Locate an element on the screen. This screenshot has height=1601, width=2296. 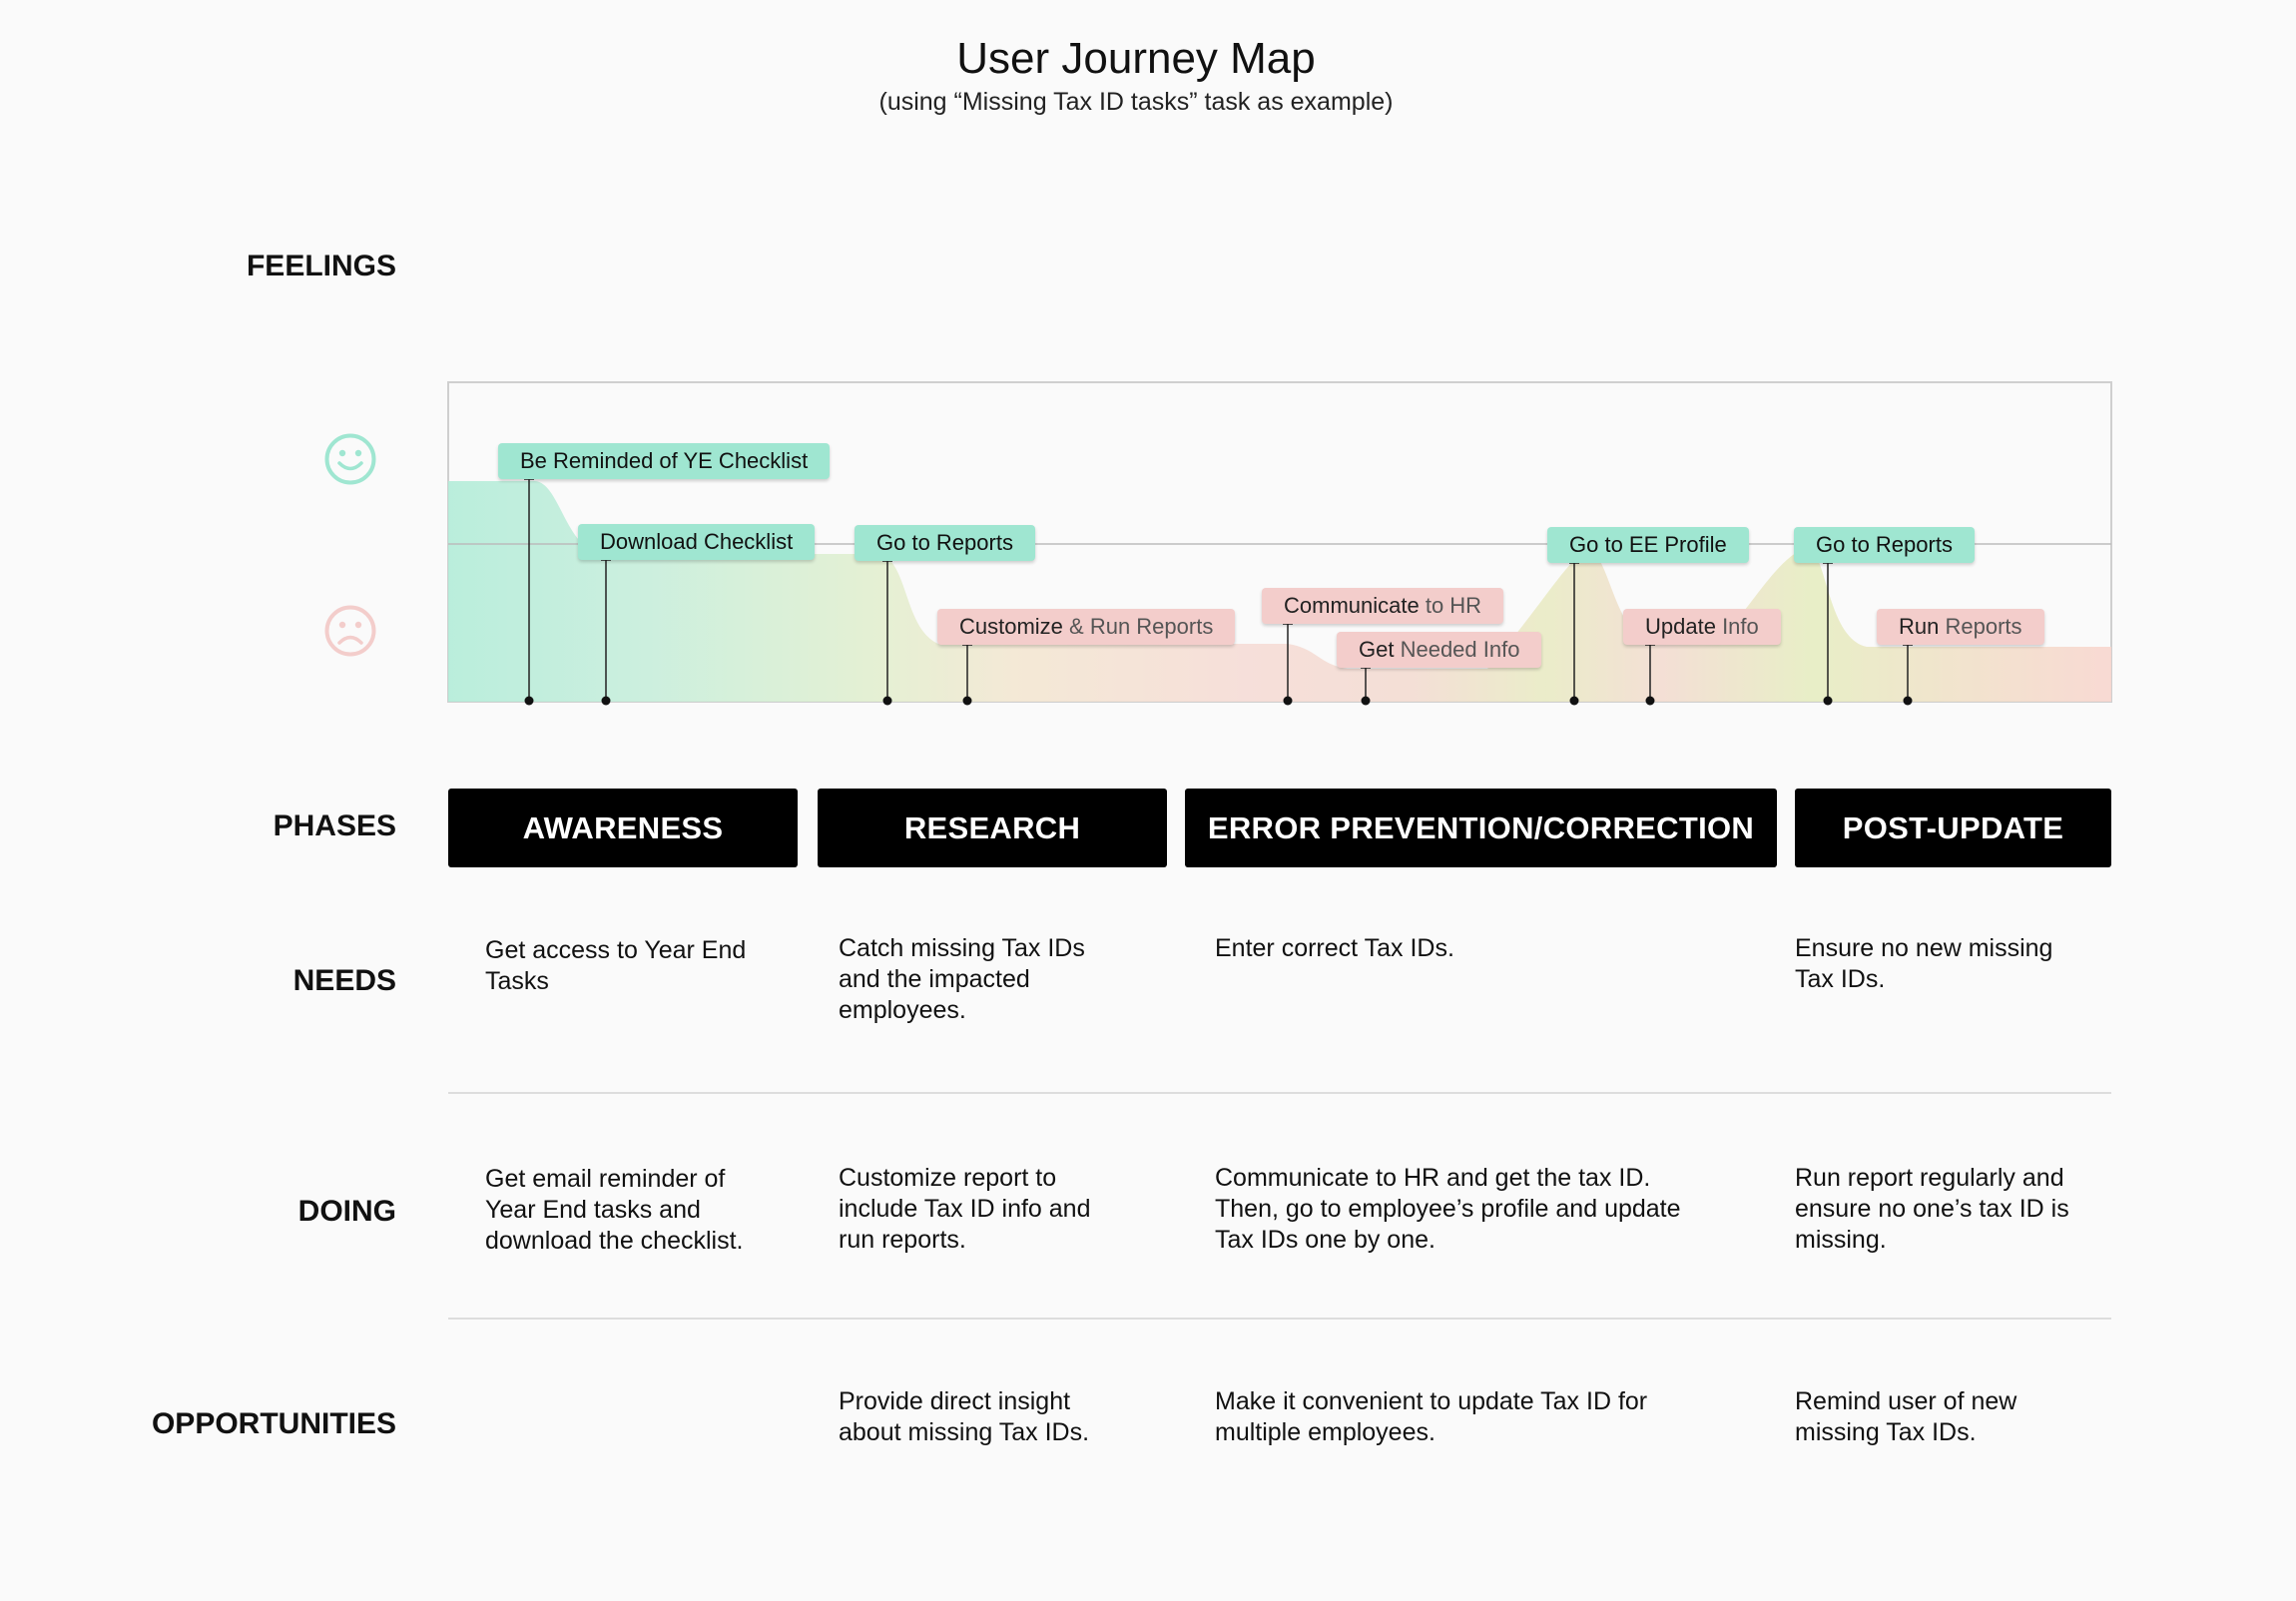
needs-awareness: Get access to Year End Tasks is located at coordinates (616, 965).